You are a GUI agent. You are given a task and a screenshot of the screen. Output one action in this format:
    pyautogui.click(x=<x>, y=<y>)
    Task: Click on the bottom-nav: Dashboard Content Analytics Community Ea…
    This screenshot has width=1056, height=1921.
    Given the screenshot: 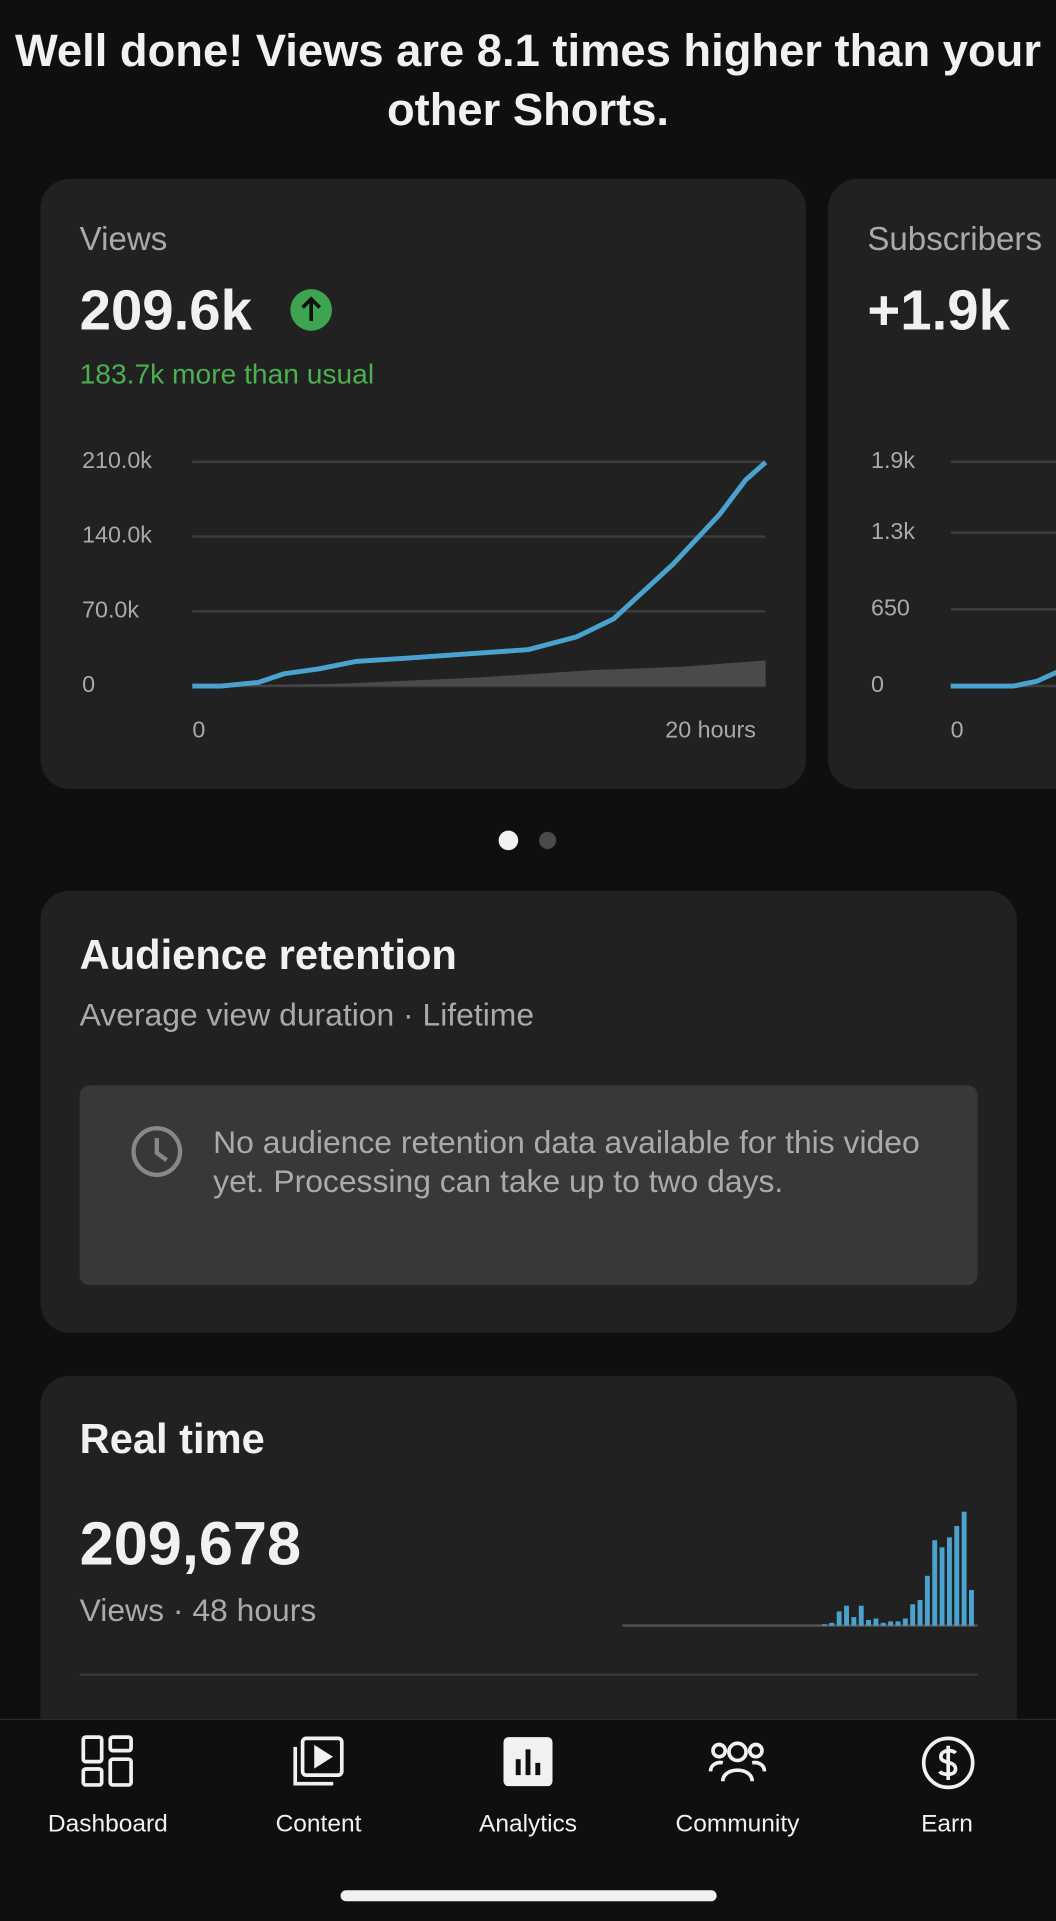 What is the action you would take?
    pyautogui.click(x=528, y=1819)
    